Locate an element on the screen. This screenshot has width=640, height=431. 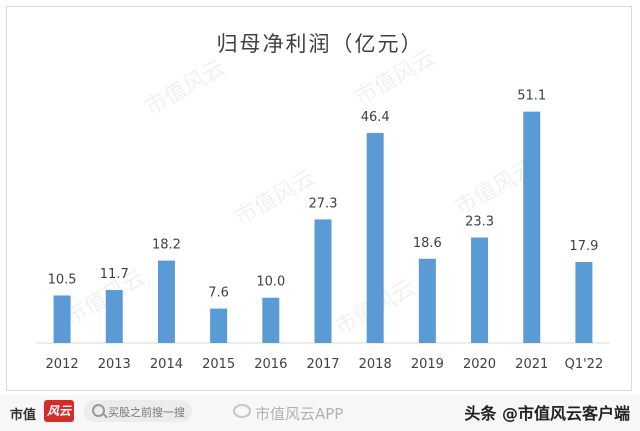
data-label: 7.6 is located at coordinates (218, 293).